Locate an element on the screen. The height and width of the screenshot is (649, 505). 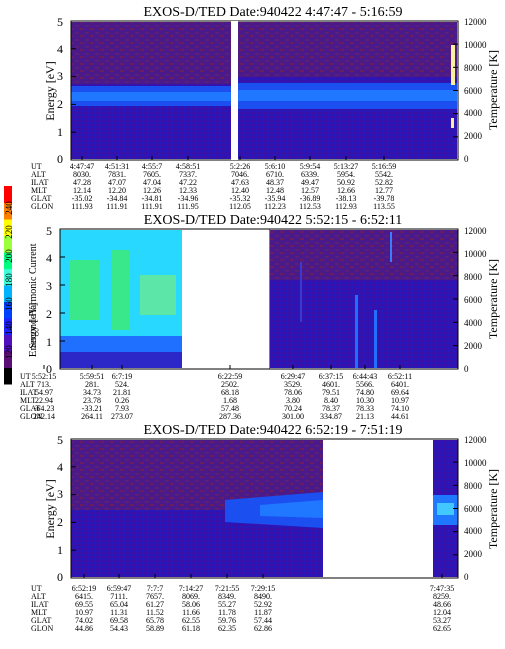
panel-2-eph-value: 6:7:19 is located at coordinates (122, 376).